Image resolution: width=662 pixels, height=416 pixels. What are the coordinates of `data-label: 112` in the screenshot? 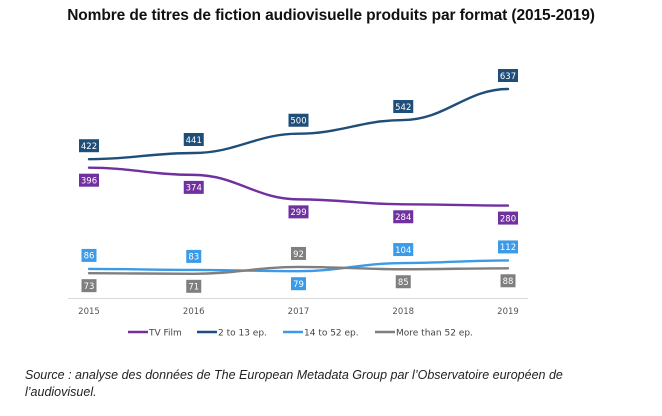 It's located at (508, 248).